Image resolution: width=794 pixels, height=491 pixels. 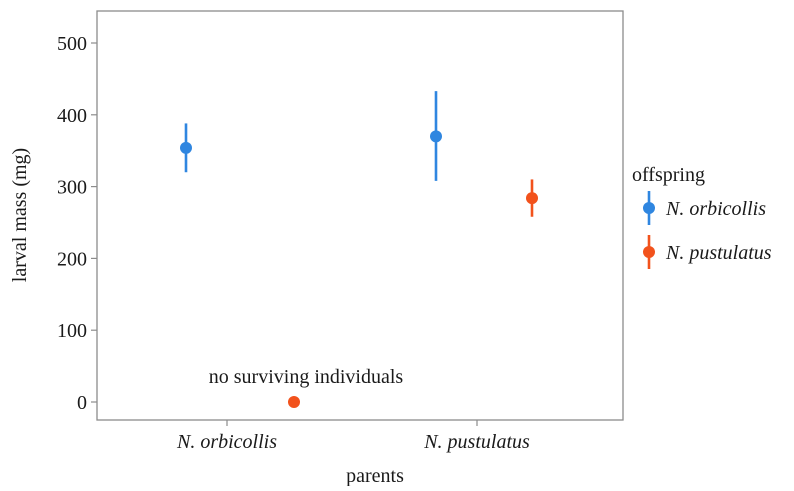 What do you see at coordinates (375, 475) in the screenshot?
I see `x-axis-title: parents` at bounding box center [375, 475].